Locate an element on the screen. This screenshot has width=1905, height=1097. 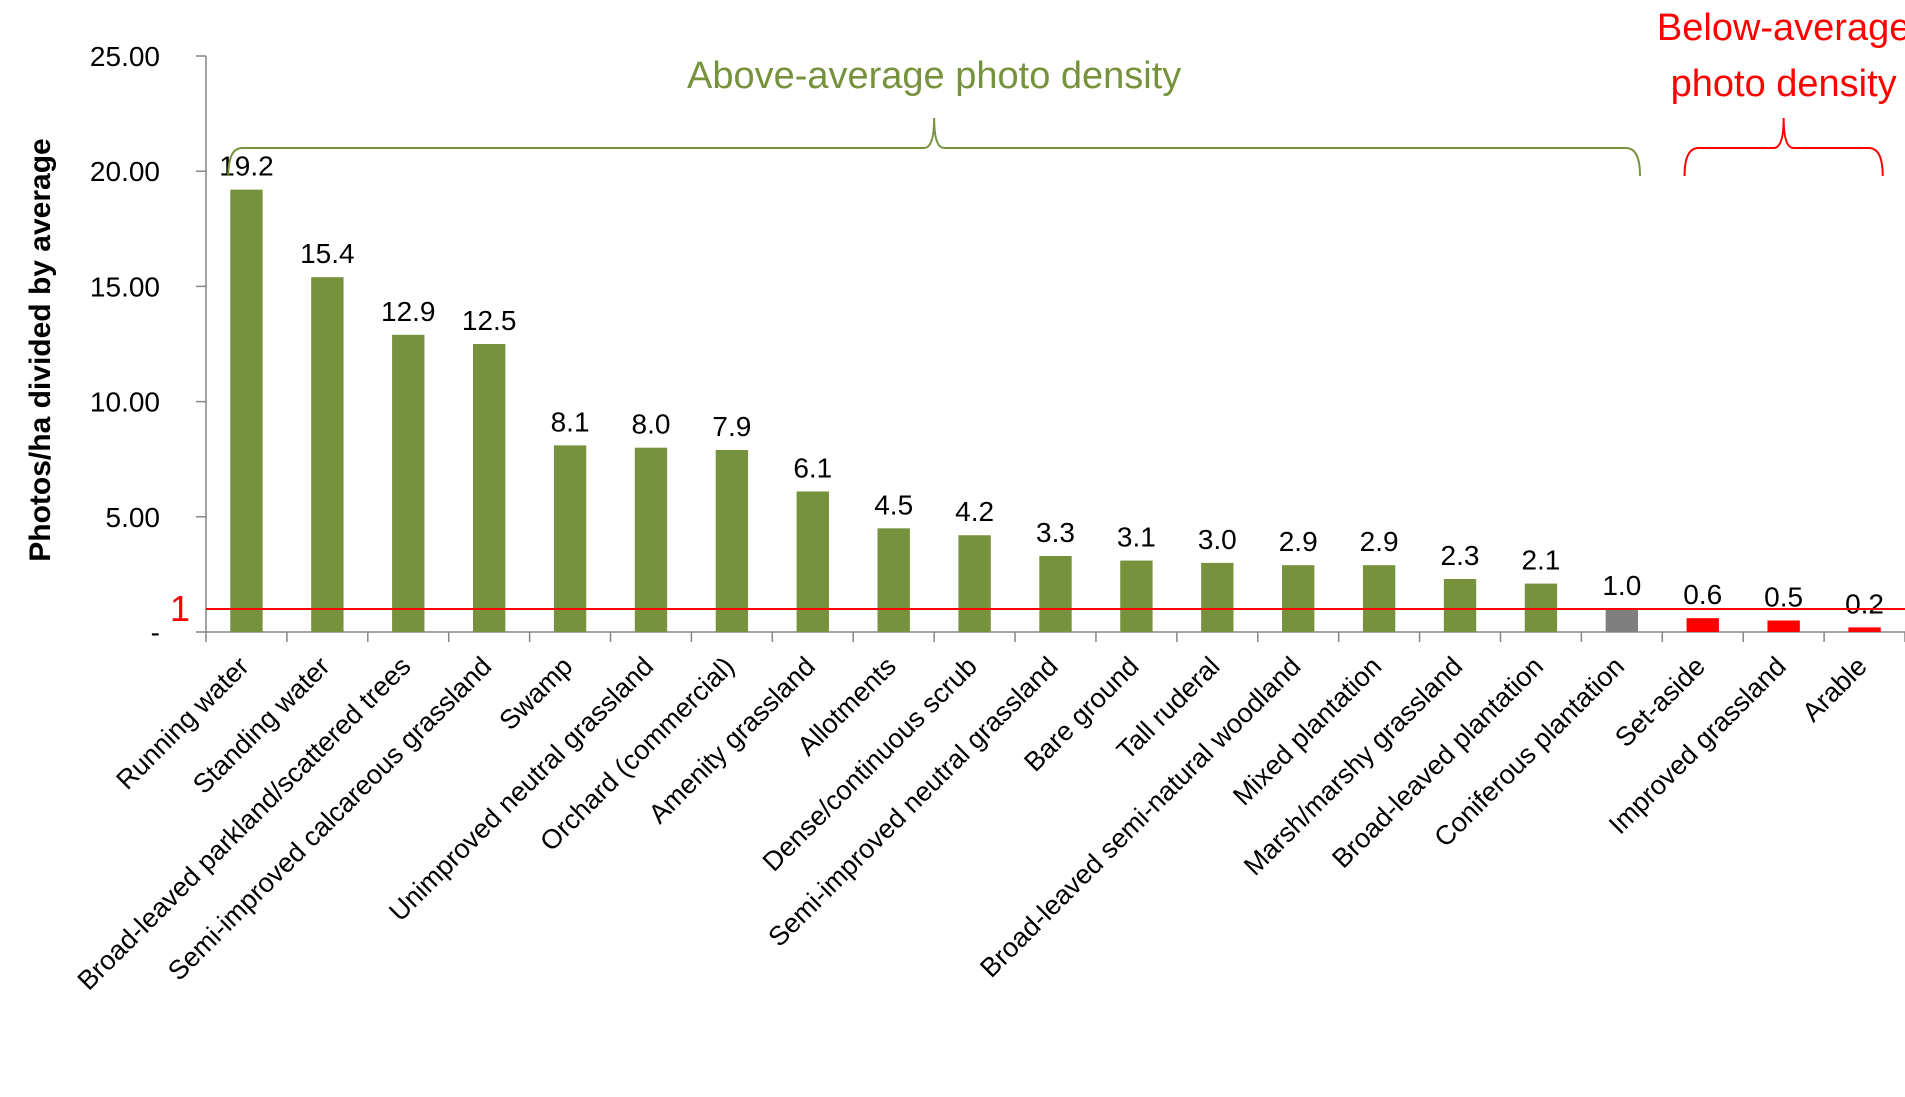
y-tick-label: 20.00 is located at coordinates (125, 171).